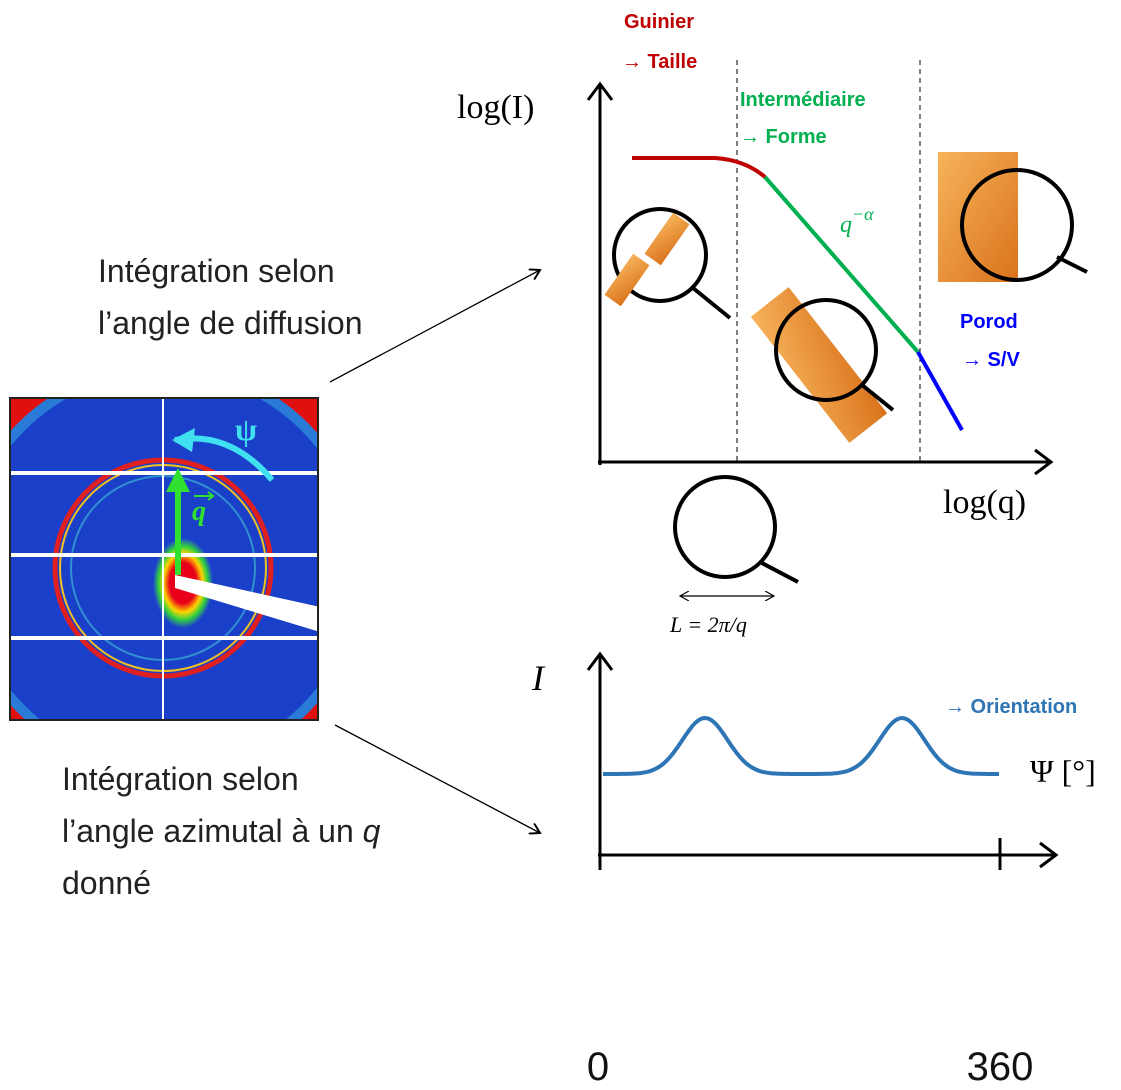 This screenshot has width=1121, height=1090. What do you see at coordinates (989, 322) in the screenshot?
I see `porod-title: Porod` at bounding box center [989, 322].